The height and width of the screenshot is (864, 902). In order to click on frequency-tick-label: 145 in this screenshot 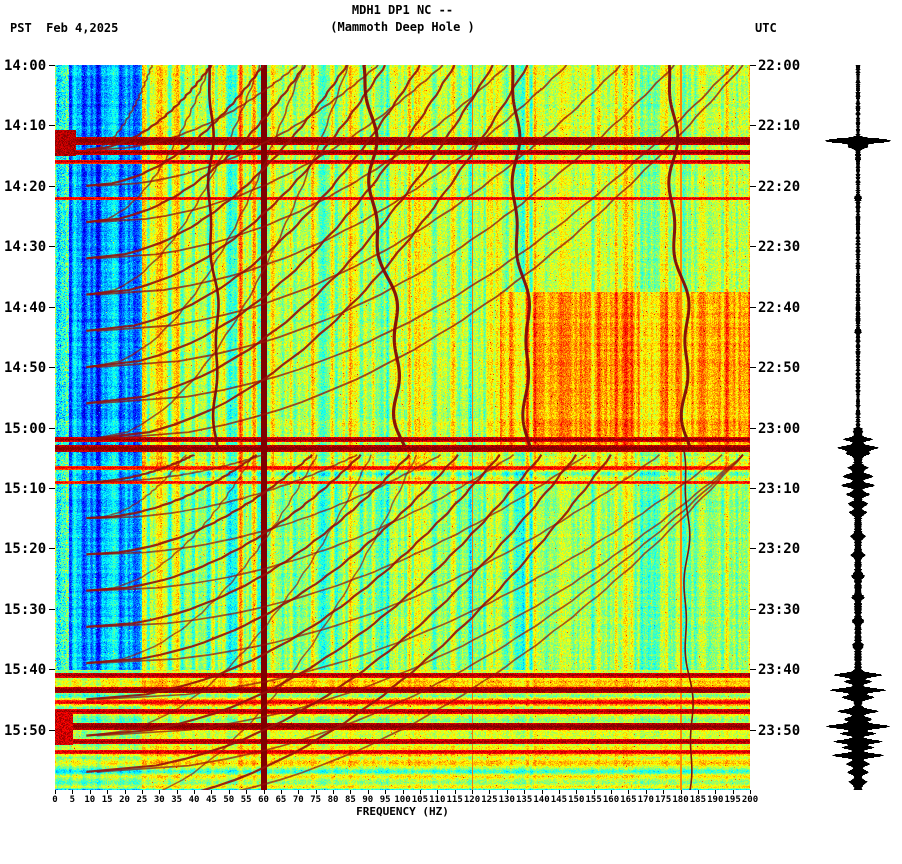, I will do `click(559, 800)`.